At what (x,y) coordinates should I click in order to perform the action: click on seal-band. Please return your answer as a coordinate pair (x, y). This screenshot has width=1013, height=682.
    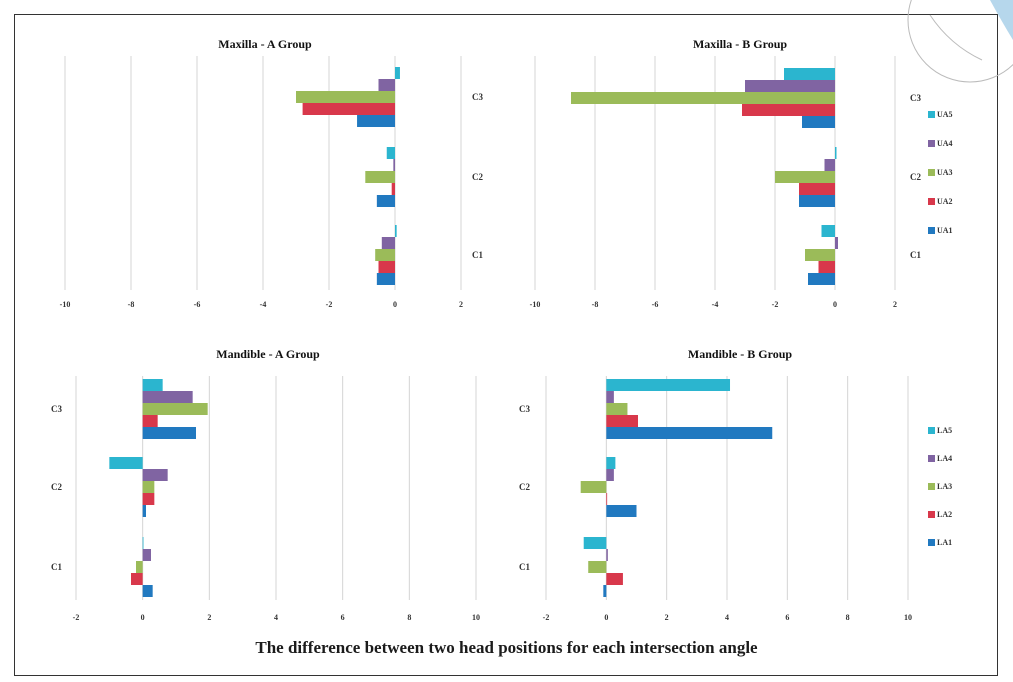
    Looking at the image, I should click on (1001, 20).